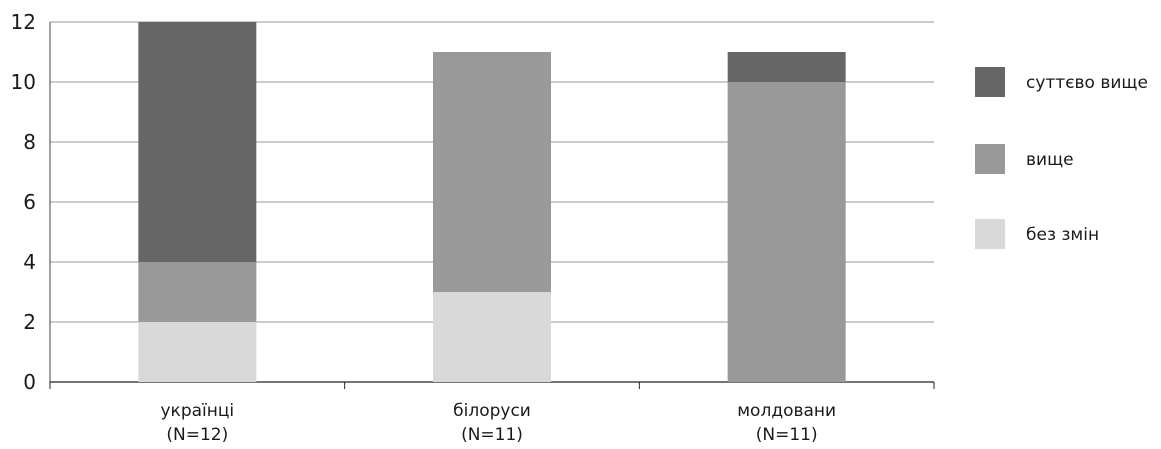  Describe the element at coordinates (1087, 83) in the screenshot. I see `legend-label: суттєво вище` at that location.